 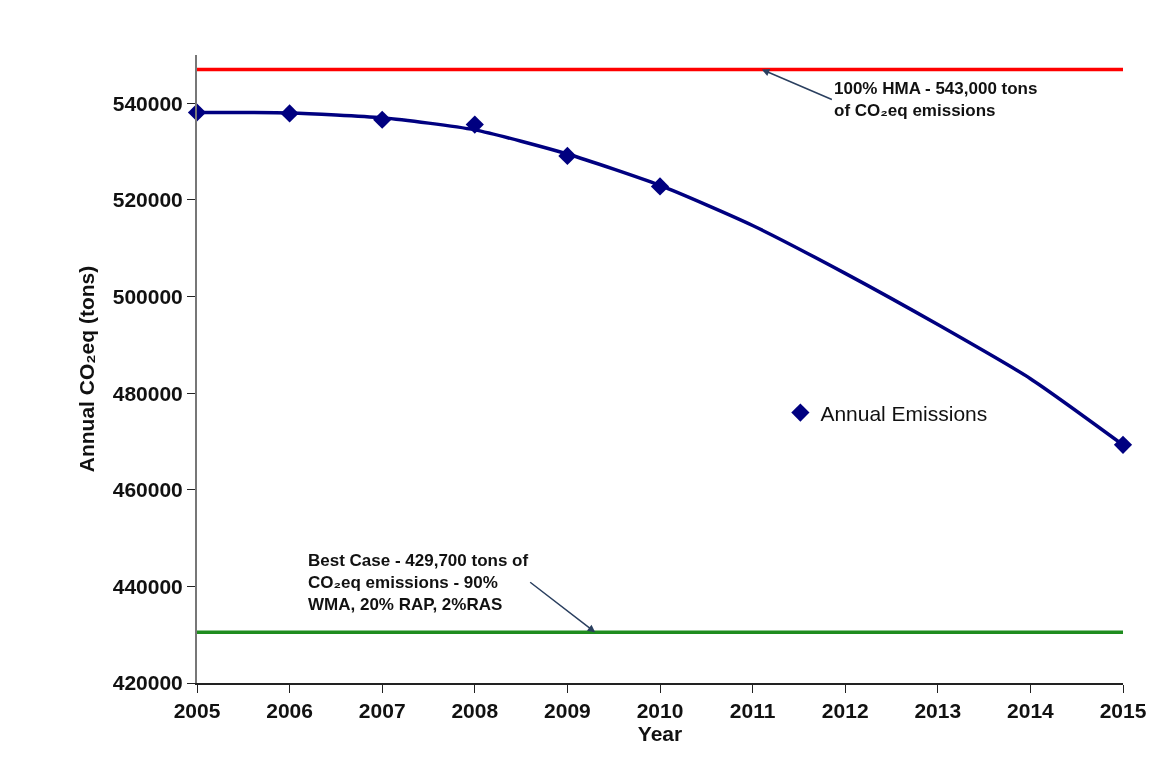 I want to click on y-tick-label: 420000, so click(x=147, y=683).